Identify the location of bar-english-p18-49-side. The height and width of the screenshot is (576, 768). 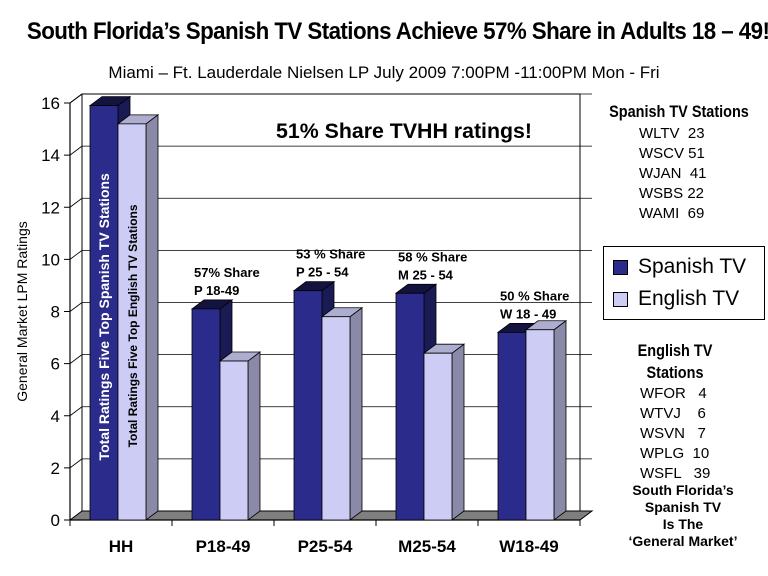
(254, 436).